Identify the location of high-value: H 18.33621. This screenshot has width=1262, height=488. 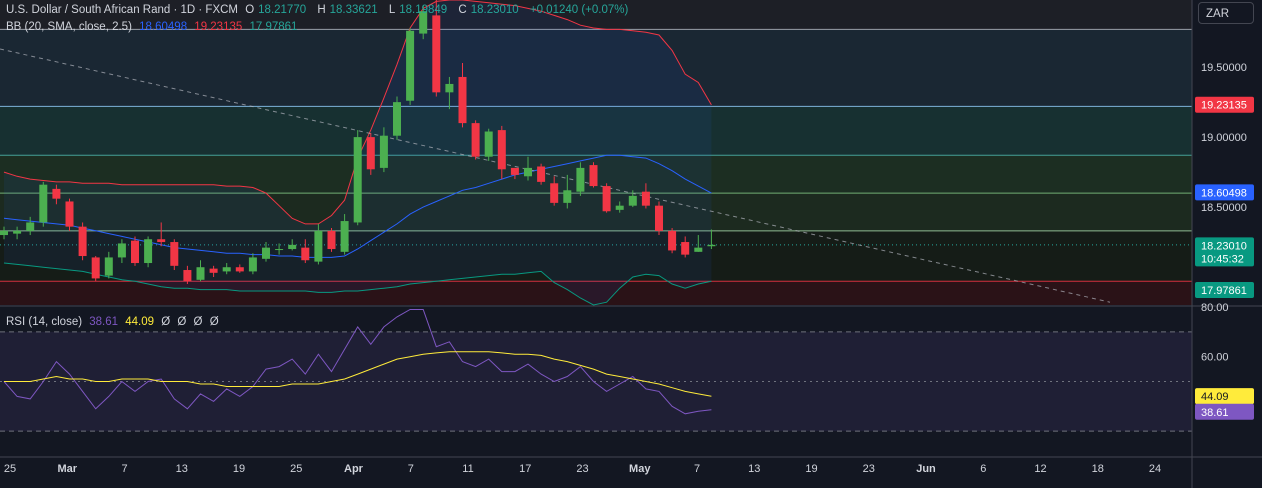
(347, 10).